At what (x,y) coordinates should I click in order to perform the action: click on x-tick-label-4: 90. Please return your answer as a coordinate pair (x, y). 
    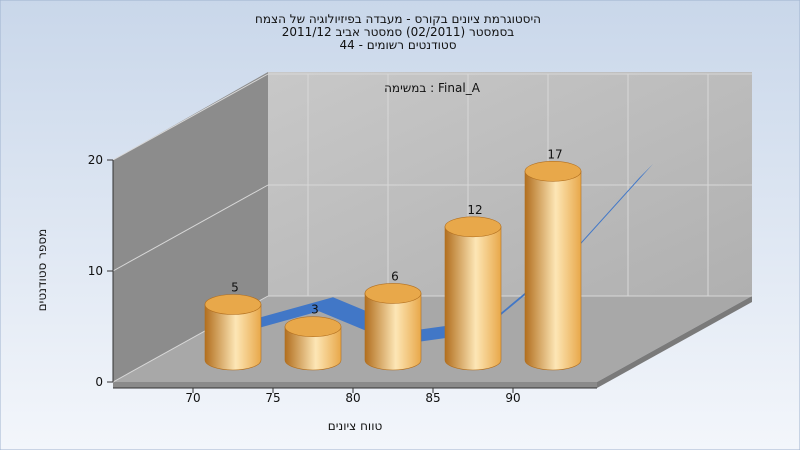
    Looking at the image, I should click on (512, 398).